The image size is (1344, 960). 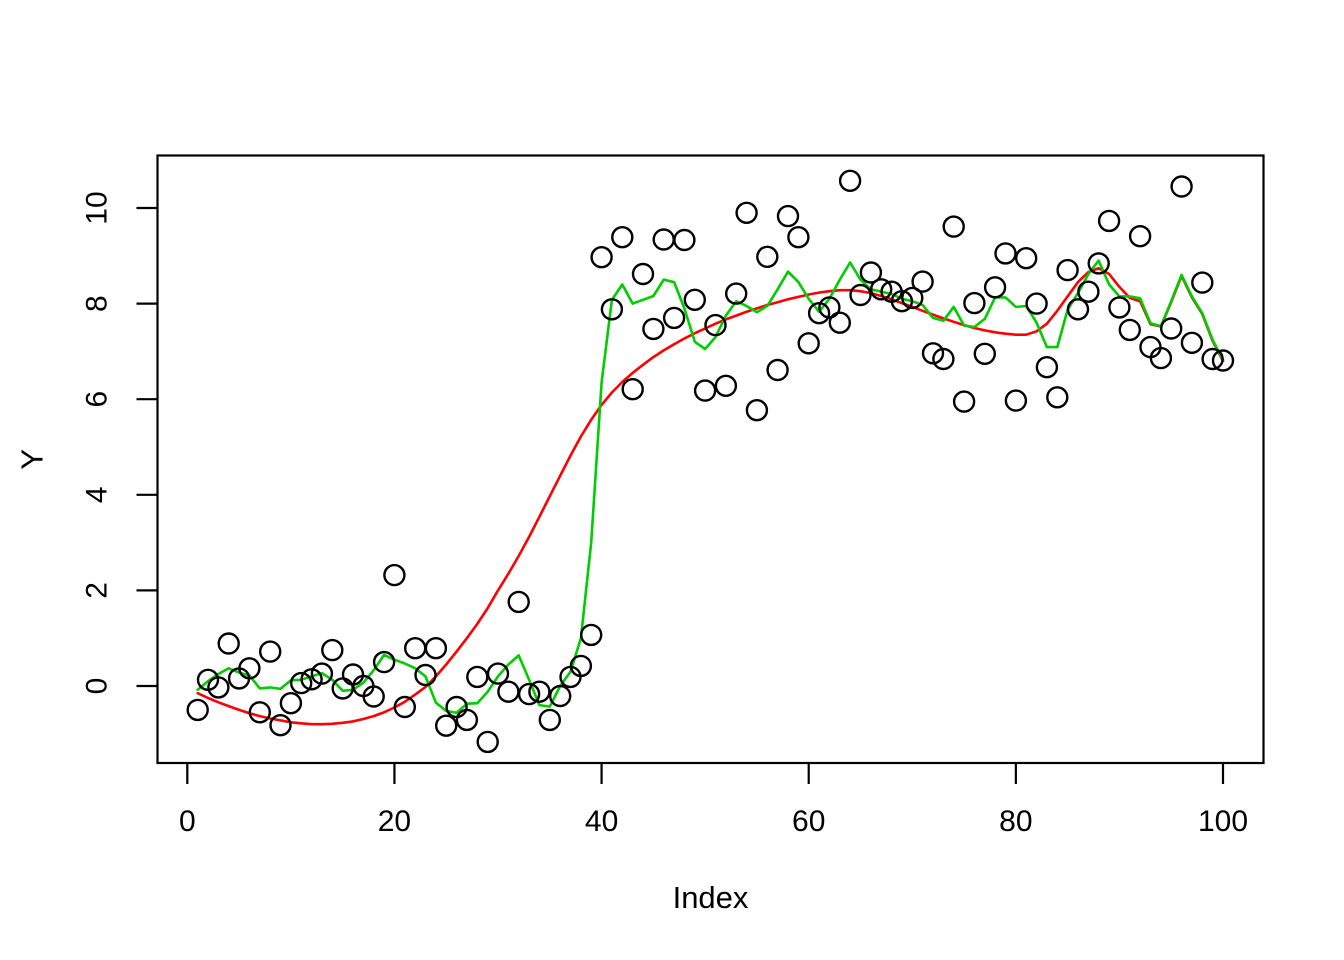 I want to click on y-tick-label: 2, so click(x=97, y=590).